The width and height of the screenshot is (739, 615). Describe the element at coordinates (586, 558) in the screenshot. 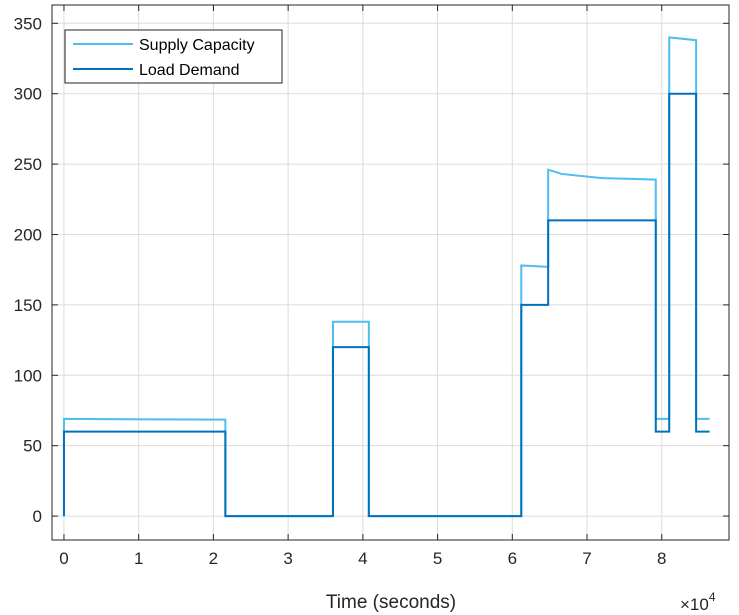

I see `x-tick-label: 7` at that location.